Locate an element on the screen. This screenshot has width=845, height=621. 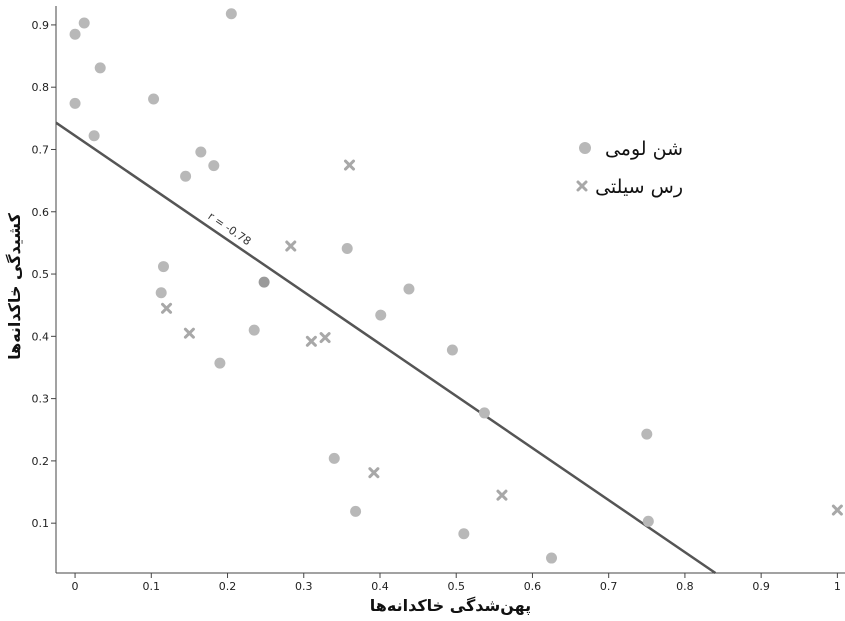
x-tick-label: 0.1 is located at coordinates (152, 586).